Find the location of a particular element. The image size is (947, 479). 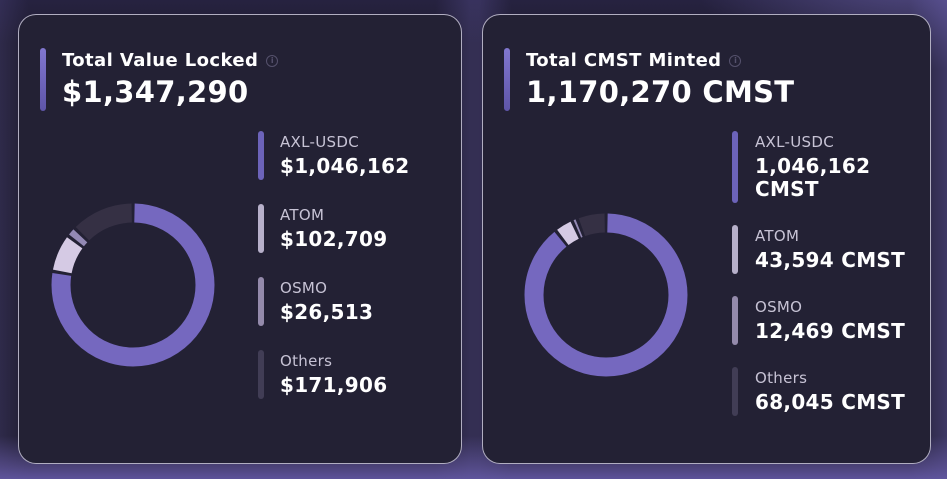

legend-item-osmo: OSMO 12,469 CMST is located at coordinates (824, 320).